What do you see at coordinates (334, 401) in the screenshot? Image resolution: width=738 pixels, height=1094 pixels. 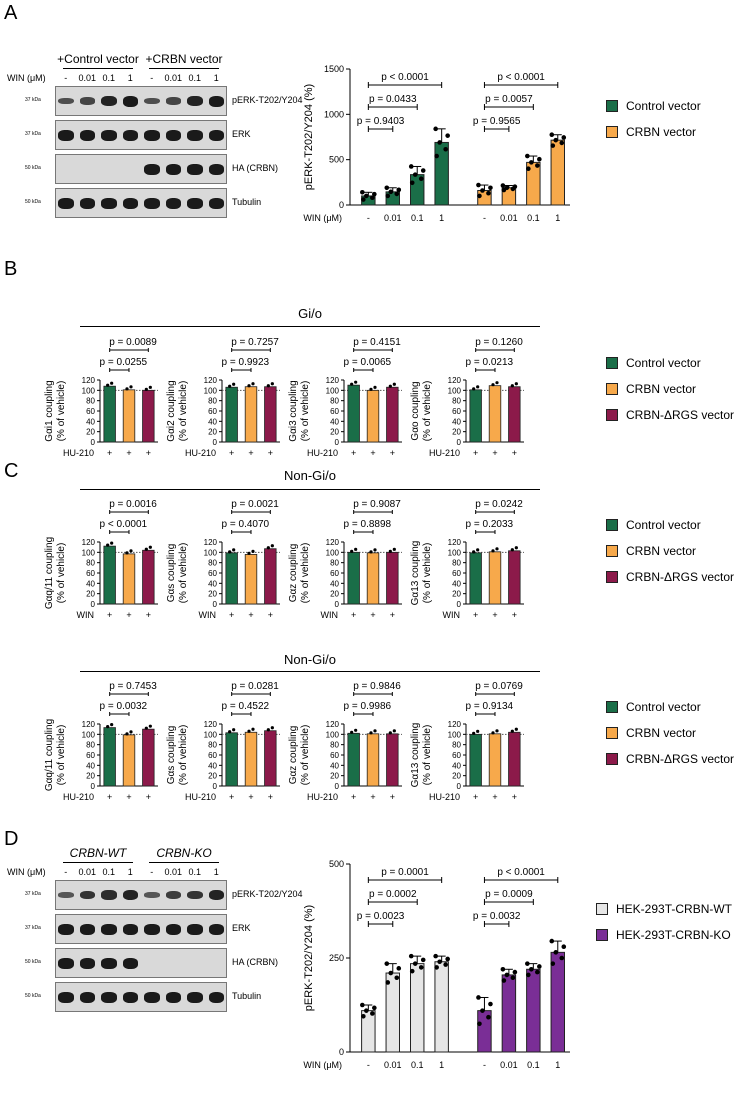 I see `y-tick-label: 80` at bounding box center [334, 401].